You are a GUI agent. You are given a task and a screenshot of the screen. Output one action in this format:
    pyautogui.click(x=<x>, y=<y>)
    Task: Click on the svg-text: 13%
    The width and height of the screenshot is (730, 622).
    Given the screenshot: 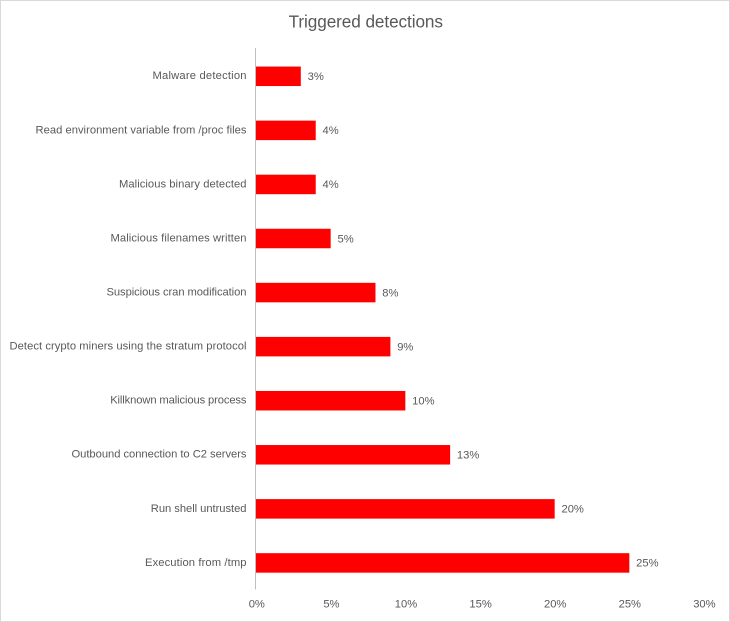 What is the action you would take?
    pyautogui.click(x=468, y=456)
    